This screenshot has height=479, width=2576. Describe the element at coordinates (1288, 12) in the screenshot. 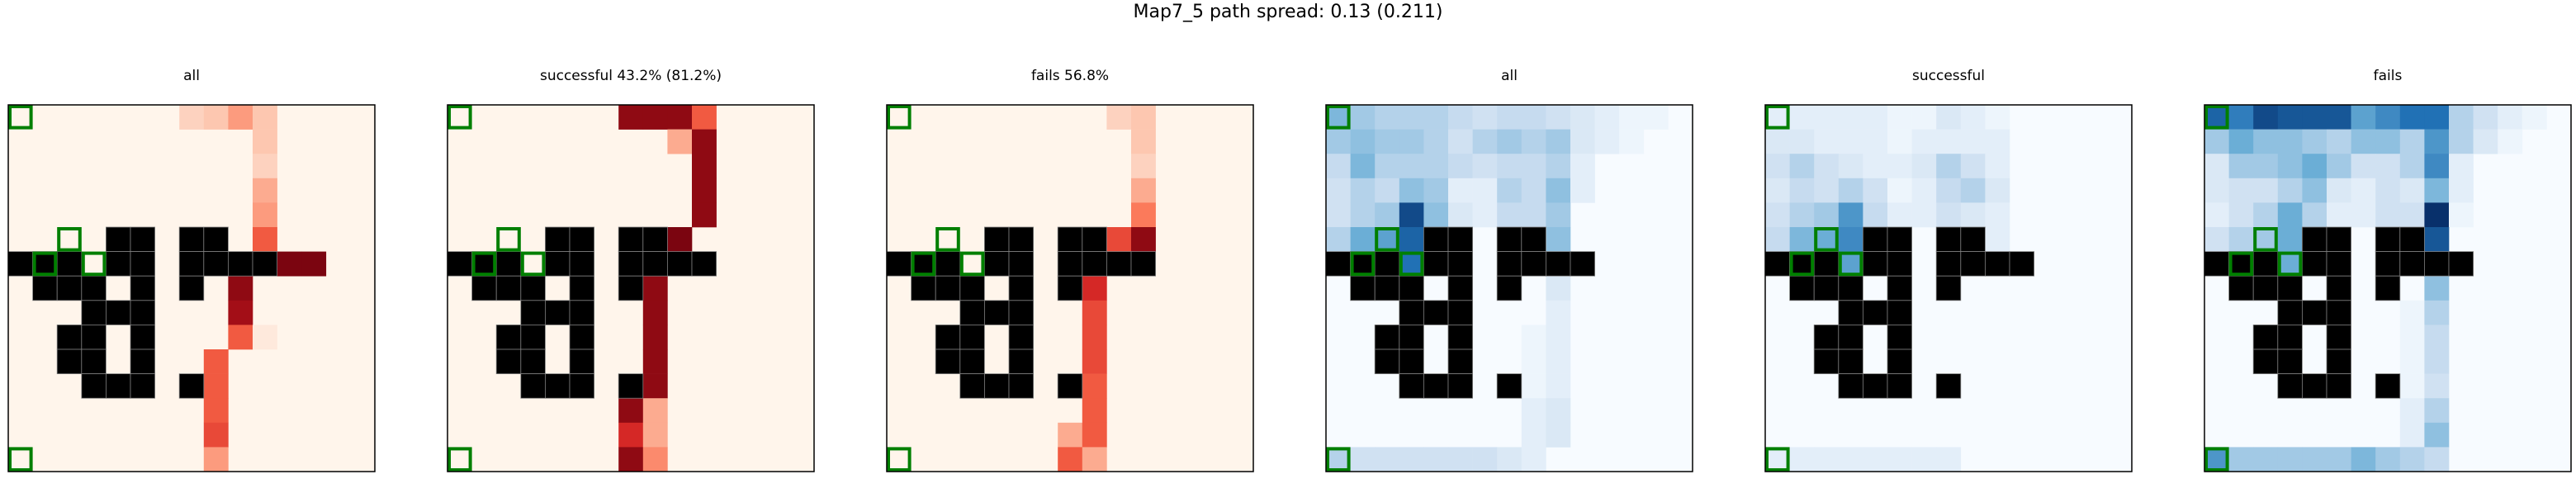

I see `figure-title: Map7_5 path spread: 0.13 (0.211)` at that location.